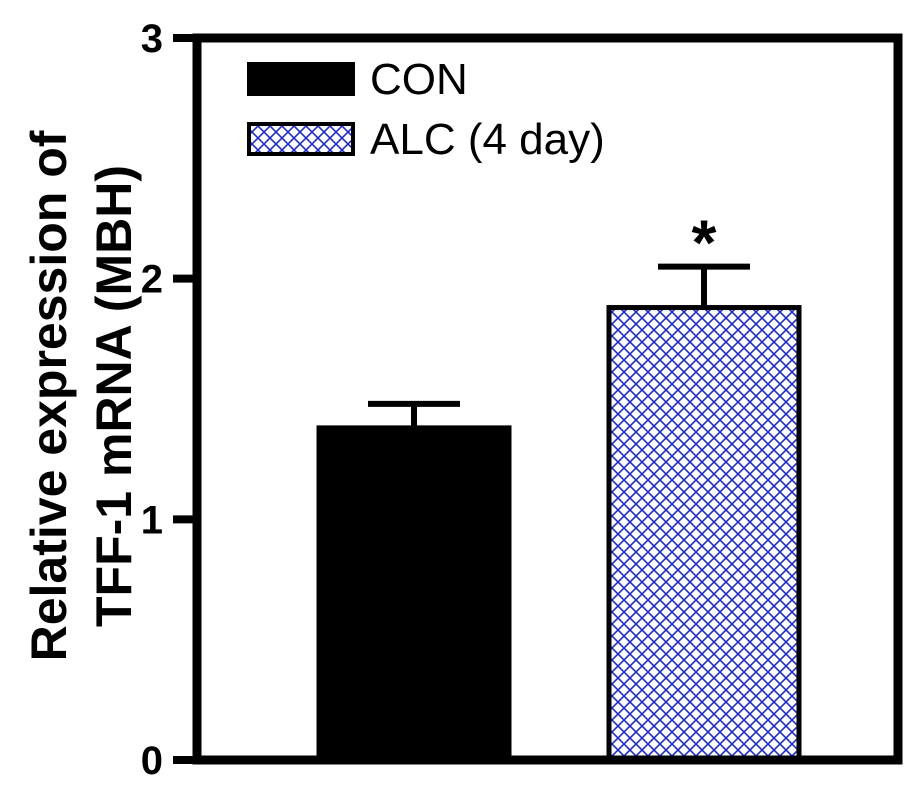  I want to click on y-tick-label: 0, so click(152, 761).